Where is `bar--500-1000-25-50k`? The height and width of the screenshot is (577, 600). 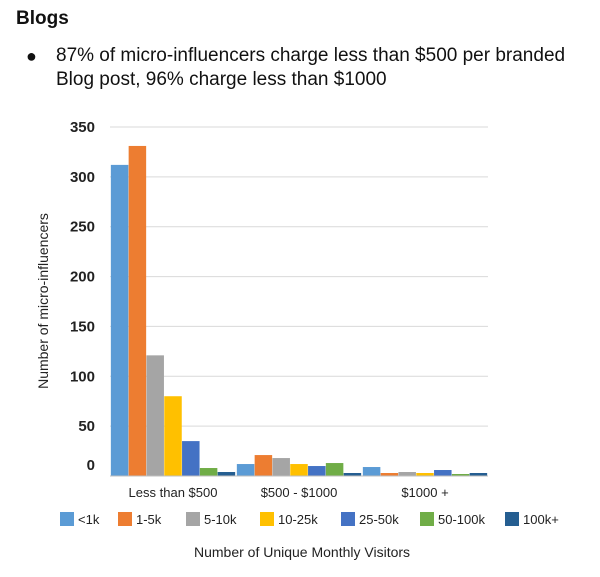 bar--500-1000-25-50k is located at coordinates (317, 471).